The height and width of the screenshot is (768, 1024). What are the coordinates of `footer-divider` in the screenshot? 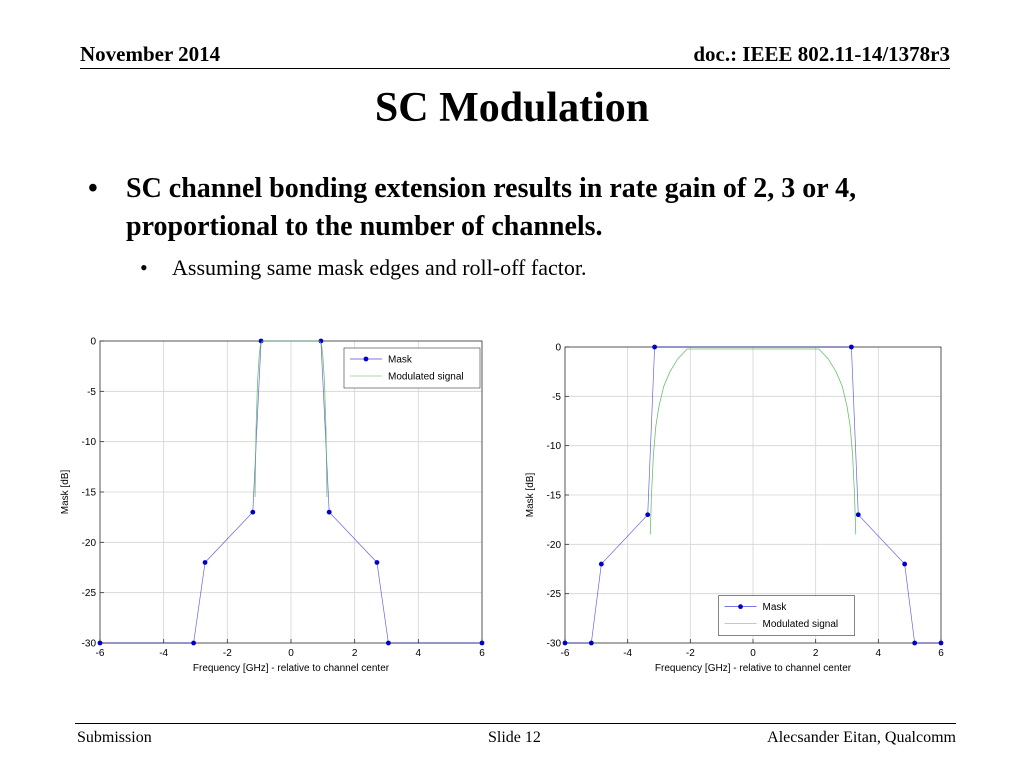 It's located at (515, 723).